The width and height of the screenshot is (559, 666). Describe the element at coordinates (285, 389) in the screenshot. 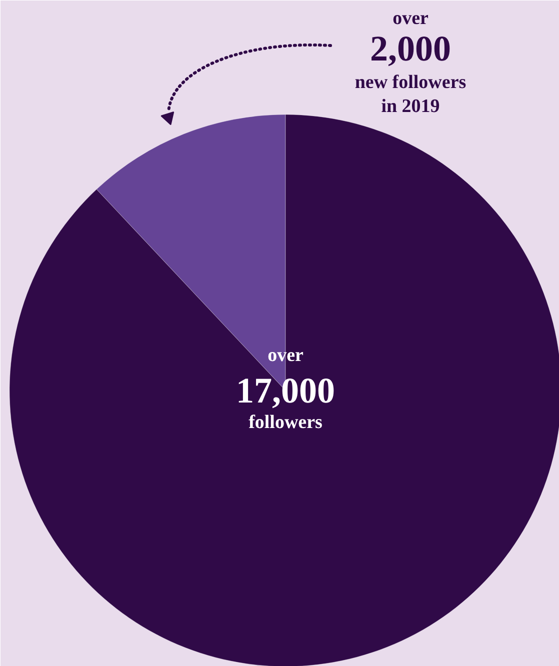

I see `text: over 17,000 followers` at that location.